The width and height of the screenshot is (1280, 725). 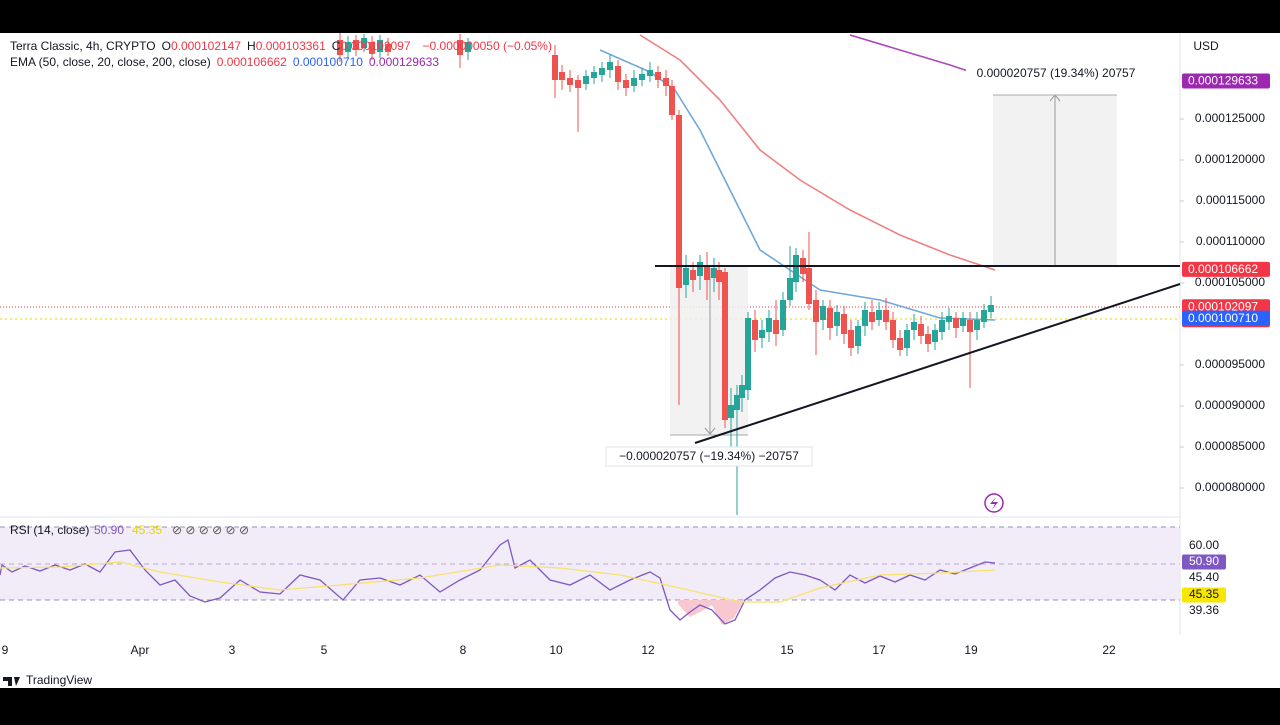 I want to click on x-tick-label: 5, so click(x=324, y=650).